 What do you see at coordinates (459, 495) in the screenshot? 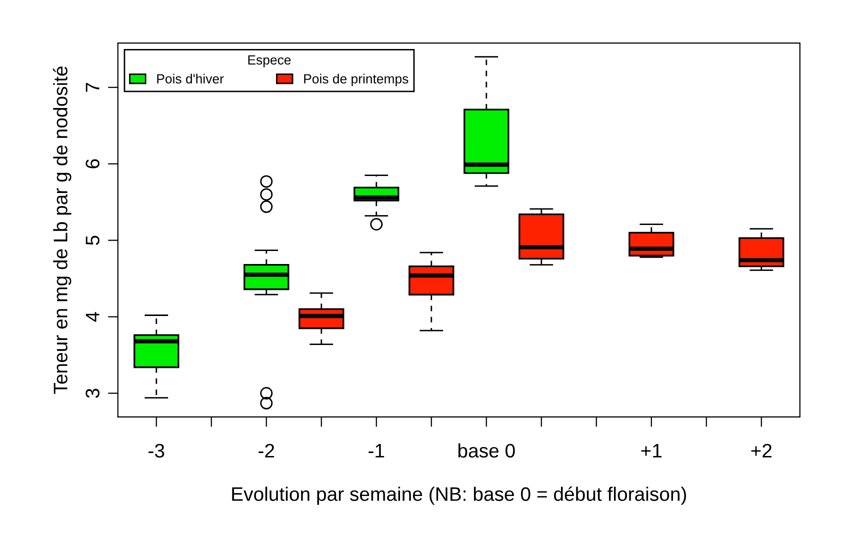
I see `x-axis-title: Evolution par semaine (NB: base 0 = début floraison)` at bounding box center [459, 495].